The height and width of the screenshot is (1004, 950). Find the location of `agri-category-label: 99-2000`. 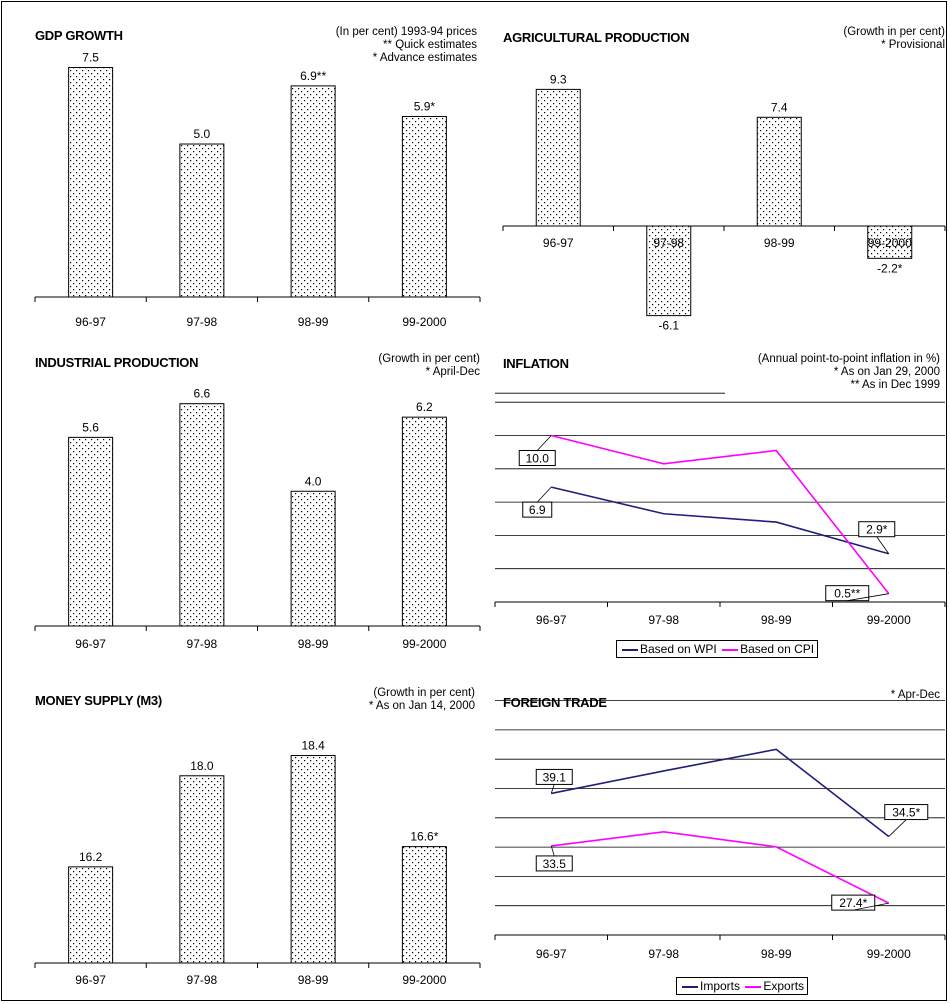

agri-category-label: 99-2000 is located at coordinates (890, 243).